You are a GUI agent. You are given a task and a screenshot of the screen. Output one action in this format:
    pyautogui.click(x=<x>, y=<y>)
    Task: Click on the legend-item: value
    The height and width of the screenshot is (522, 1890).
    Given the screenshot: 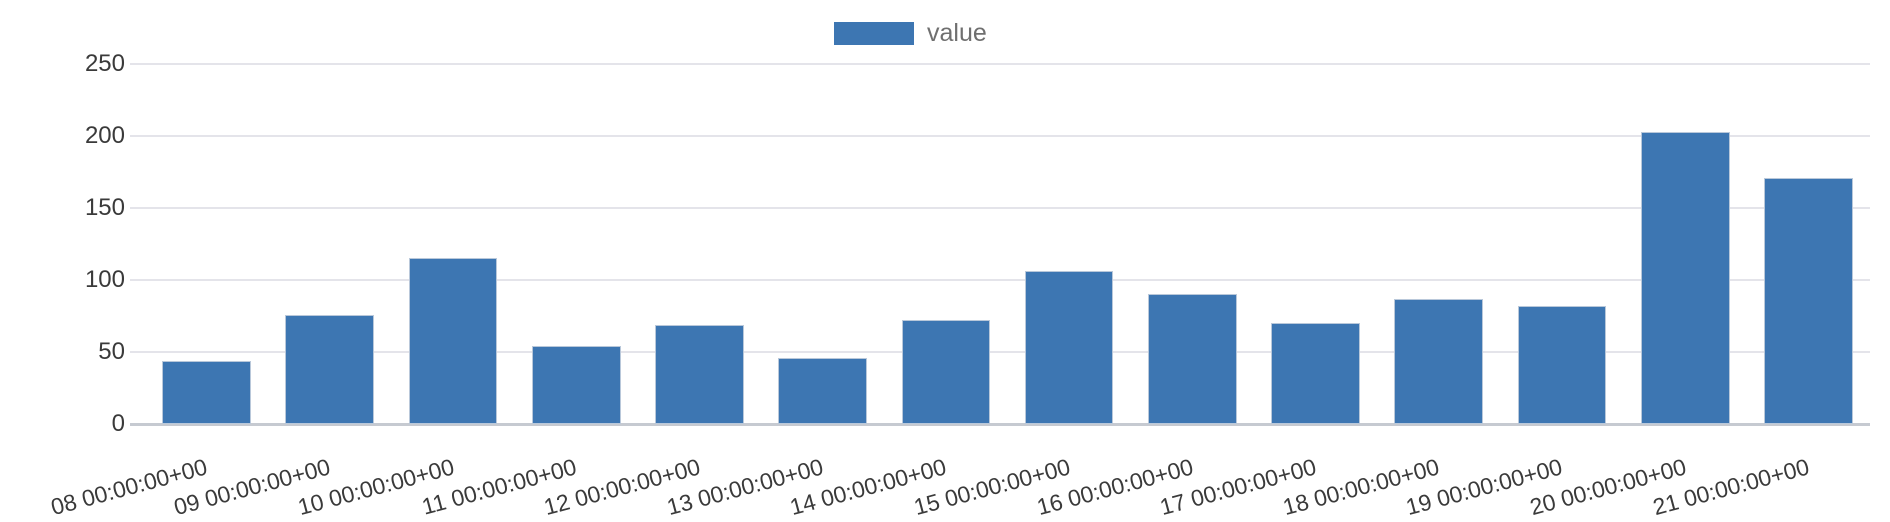 What is the action you would take?
    pyautogui.click(x=910, y=33)
    